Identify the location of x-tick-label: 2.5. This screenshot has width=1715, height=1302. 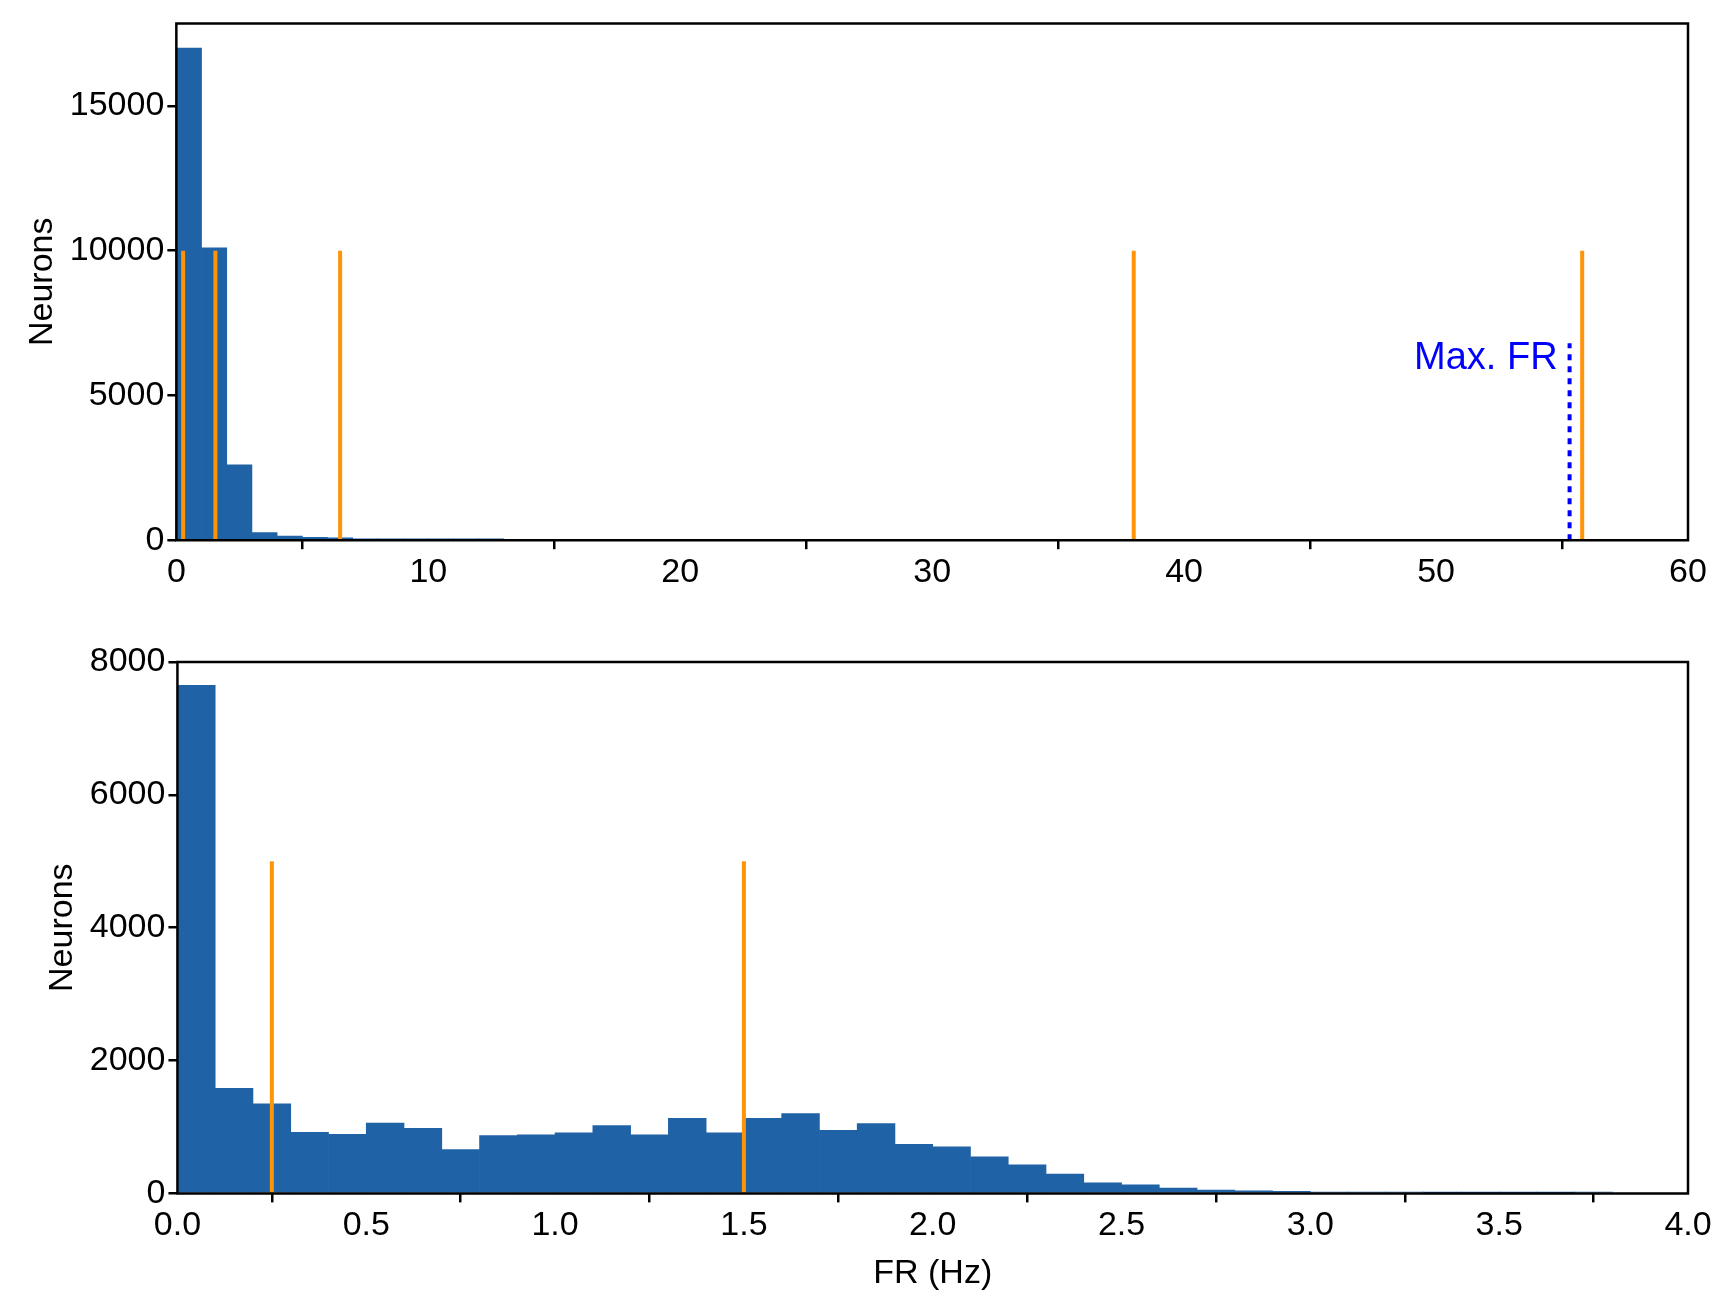
(1121, 1223).